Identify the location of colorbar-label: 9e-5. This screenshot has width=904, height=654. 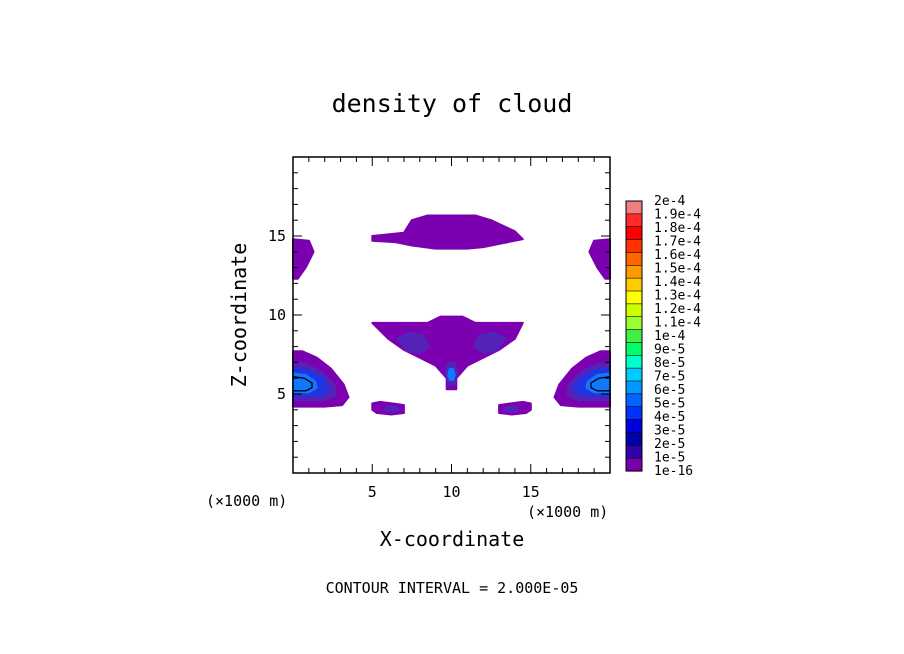
(669, 350).